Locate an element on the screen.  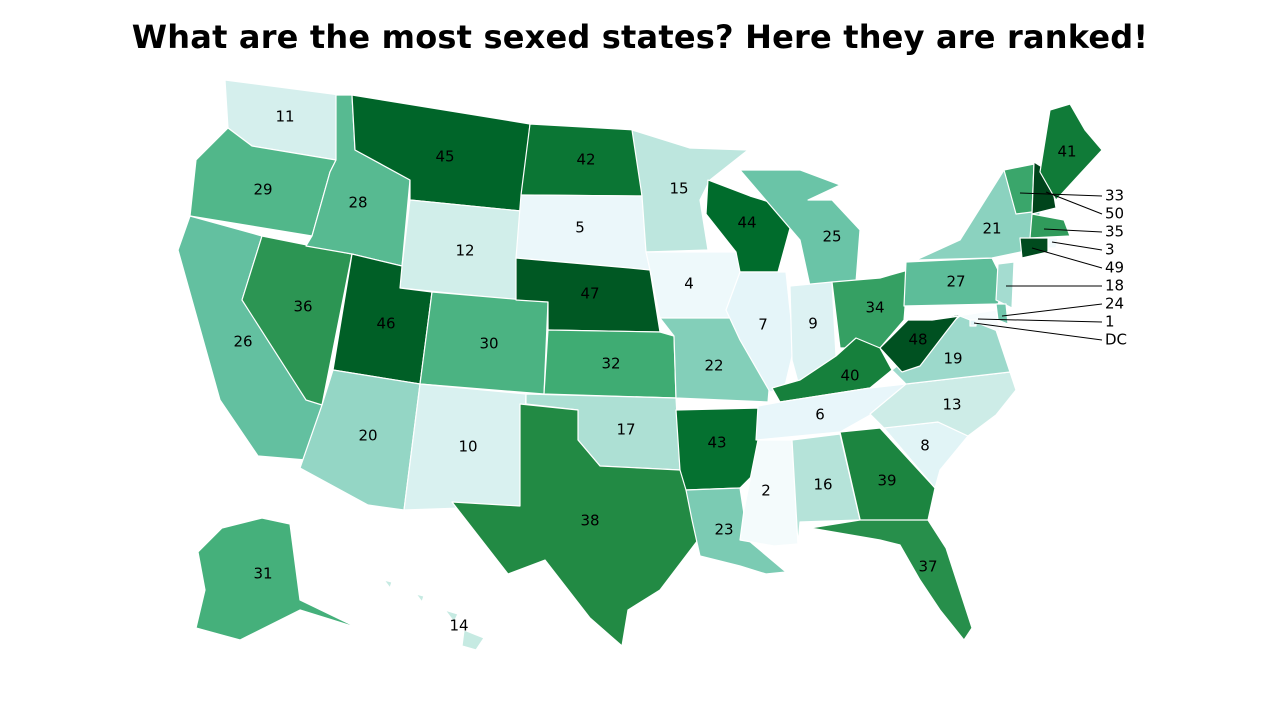
state-ga is located at coordinates (887, 478).